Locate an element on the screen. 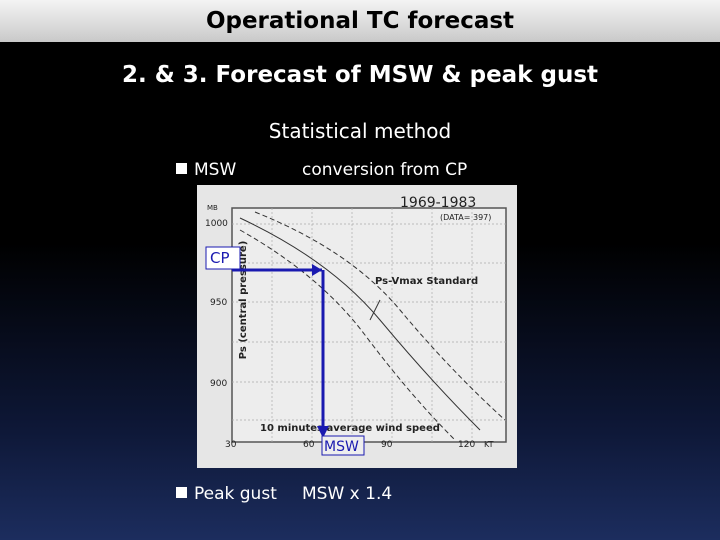 This screenshot has width=720, height=540. header-title: Operational TC forecast is located at coordinates (360, 21).